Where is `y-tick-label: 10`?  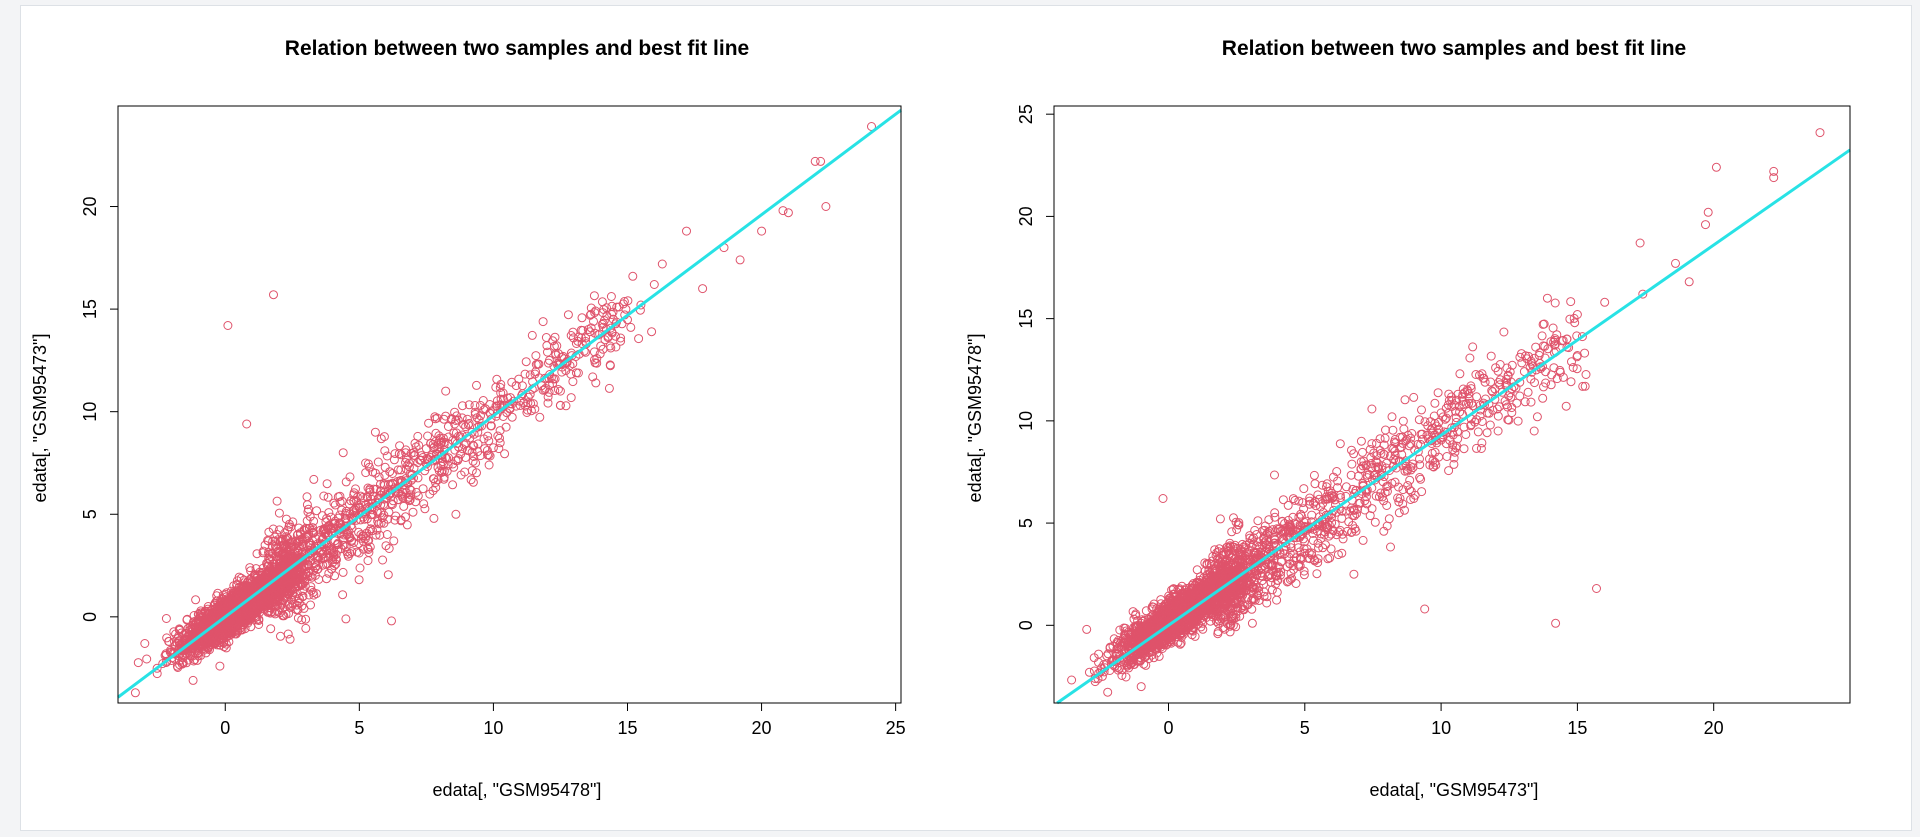
y-tick-label: 10 is located at coordinates (1026, 421).